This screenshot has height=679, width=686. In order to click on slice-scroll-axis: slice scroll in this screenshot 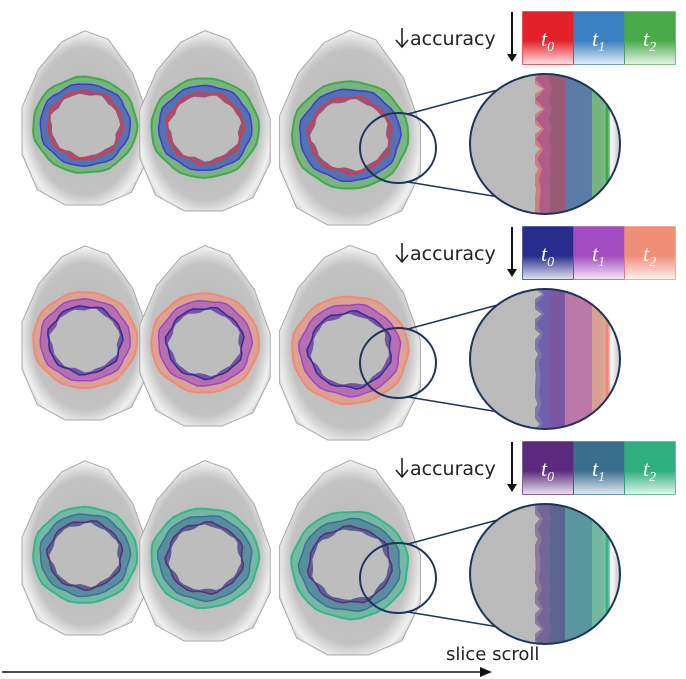, I will do `click(270, 660)`.